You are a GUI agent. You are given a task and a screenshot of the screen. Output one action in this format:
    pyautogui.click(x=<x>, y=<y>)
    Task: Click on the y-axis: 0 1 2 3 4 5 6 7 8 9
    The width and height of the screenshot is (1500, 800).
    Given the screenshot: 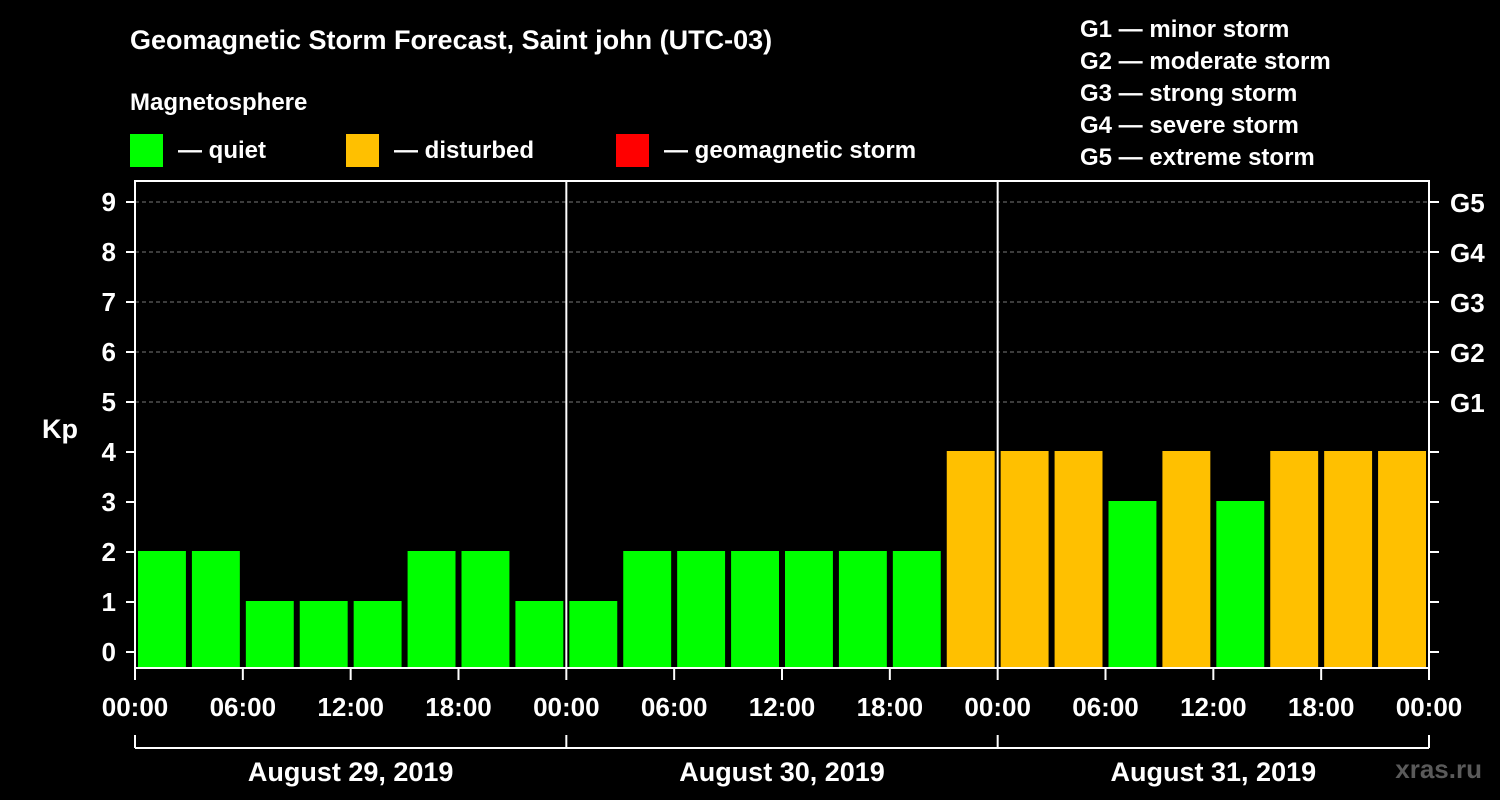 What is the action you would take?
    pyautogui.click(x=118, y=427)
    